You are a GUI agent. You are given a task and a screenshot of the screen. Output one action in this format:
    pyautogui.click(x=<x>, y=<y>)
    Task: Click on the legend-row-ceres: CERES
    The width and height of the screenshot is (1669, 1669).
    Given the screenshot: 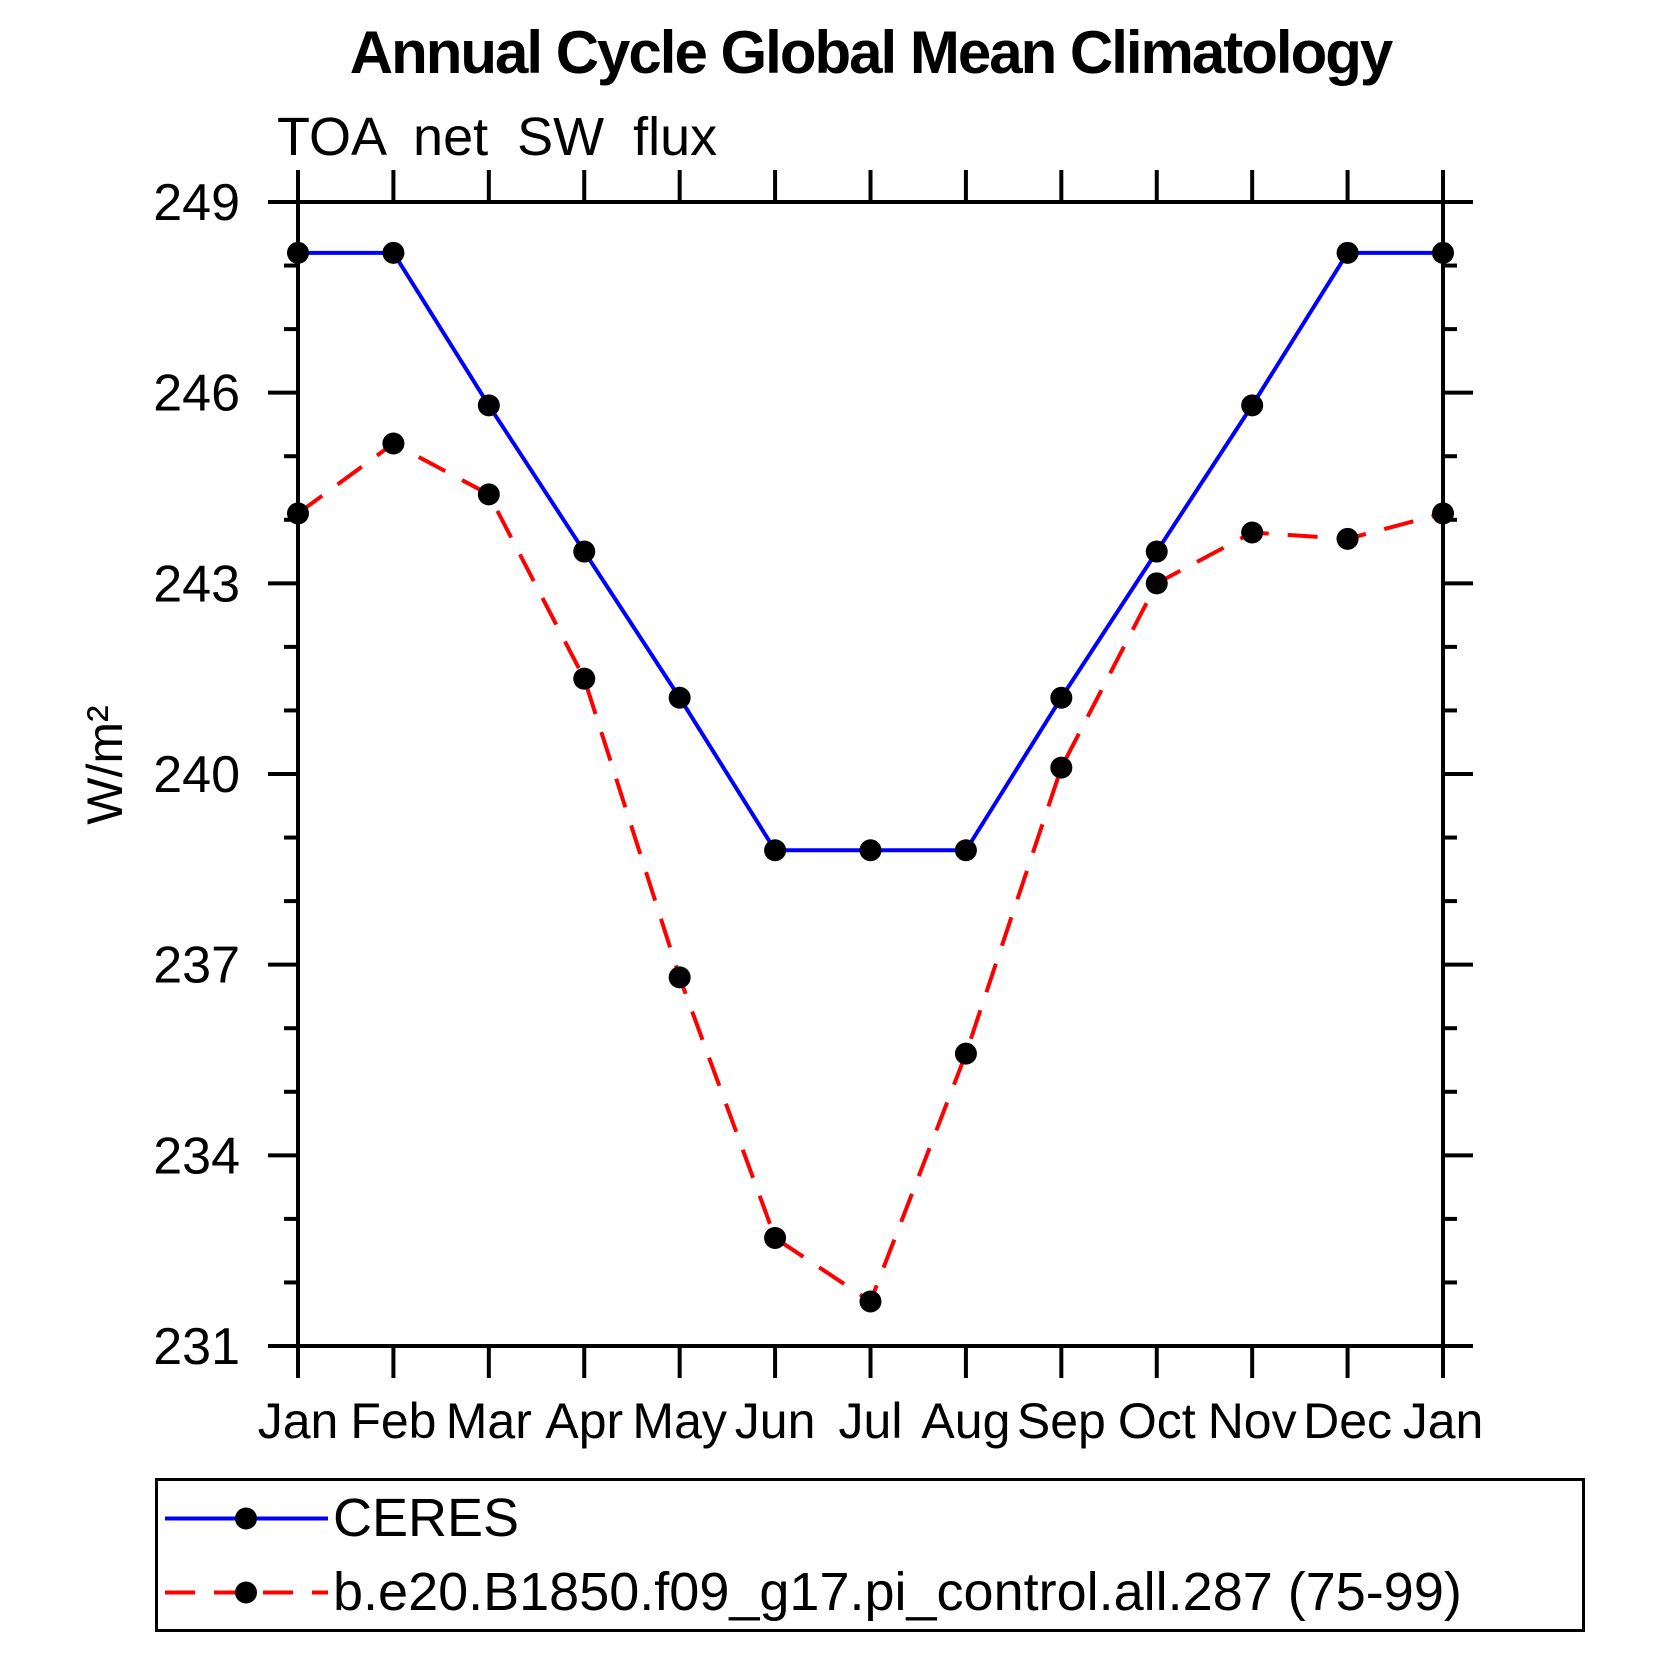 What is the action you would take?
    pyautogui.click(x=870, y=1518)
    